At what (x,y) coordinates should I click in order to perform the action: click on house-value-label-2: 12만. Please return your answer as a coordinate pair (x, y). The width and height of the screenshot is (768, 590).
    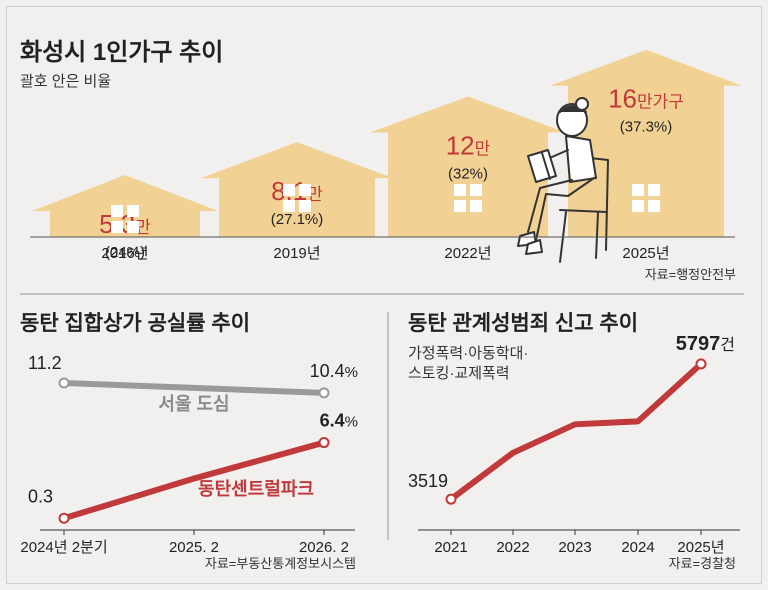
    Looking at the image, I should click on (468, 146).